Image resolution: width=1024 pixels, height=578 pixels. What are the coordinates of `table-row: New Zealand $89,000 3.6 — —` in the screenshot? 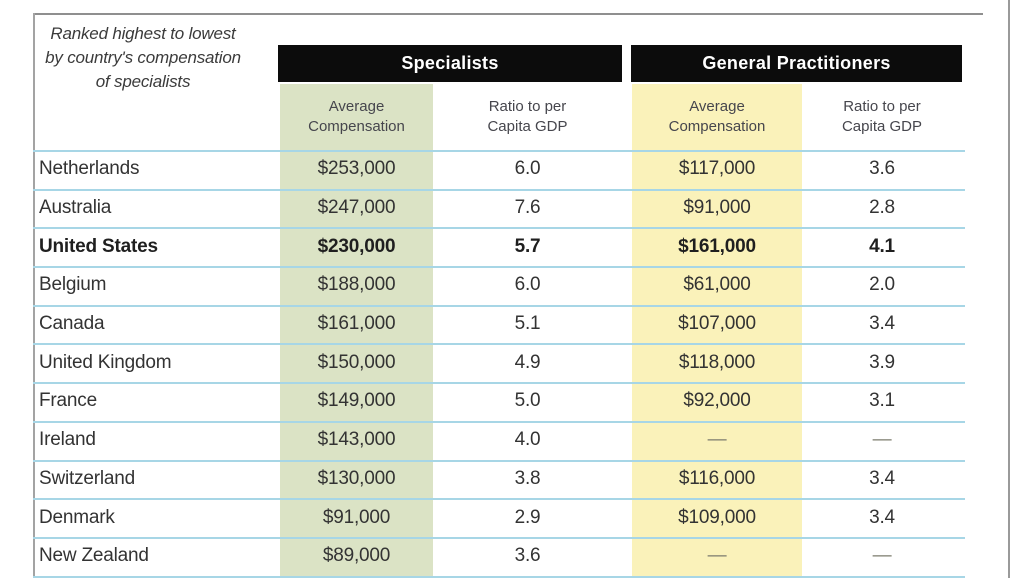 It's located at (499, 558).